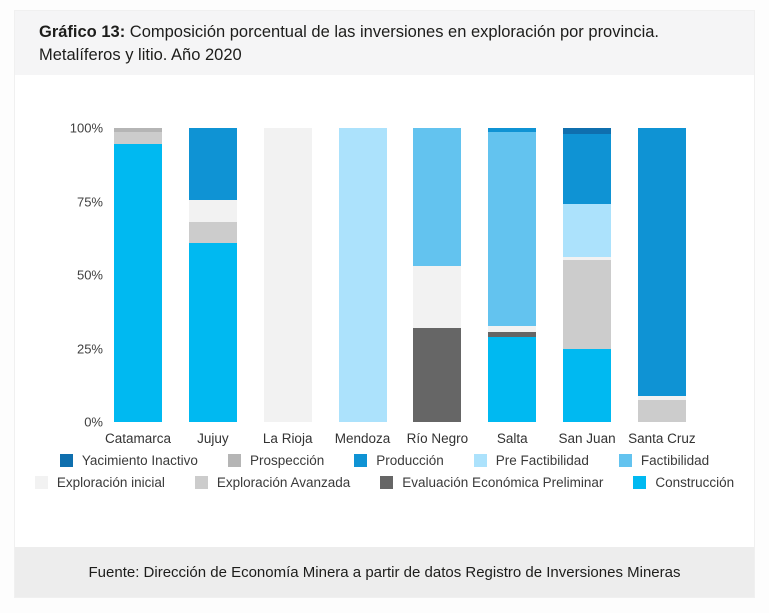  I want to click on legend-item-construccion: Construcción, so click(683, 482).